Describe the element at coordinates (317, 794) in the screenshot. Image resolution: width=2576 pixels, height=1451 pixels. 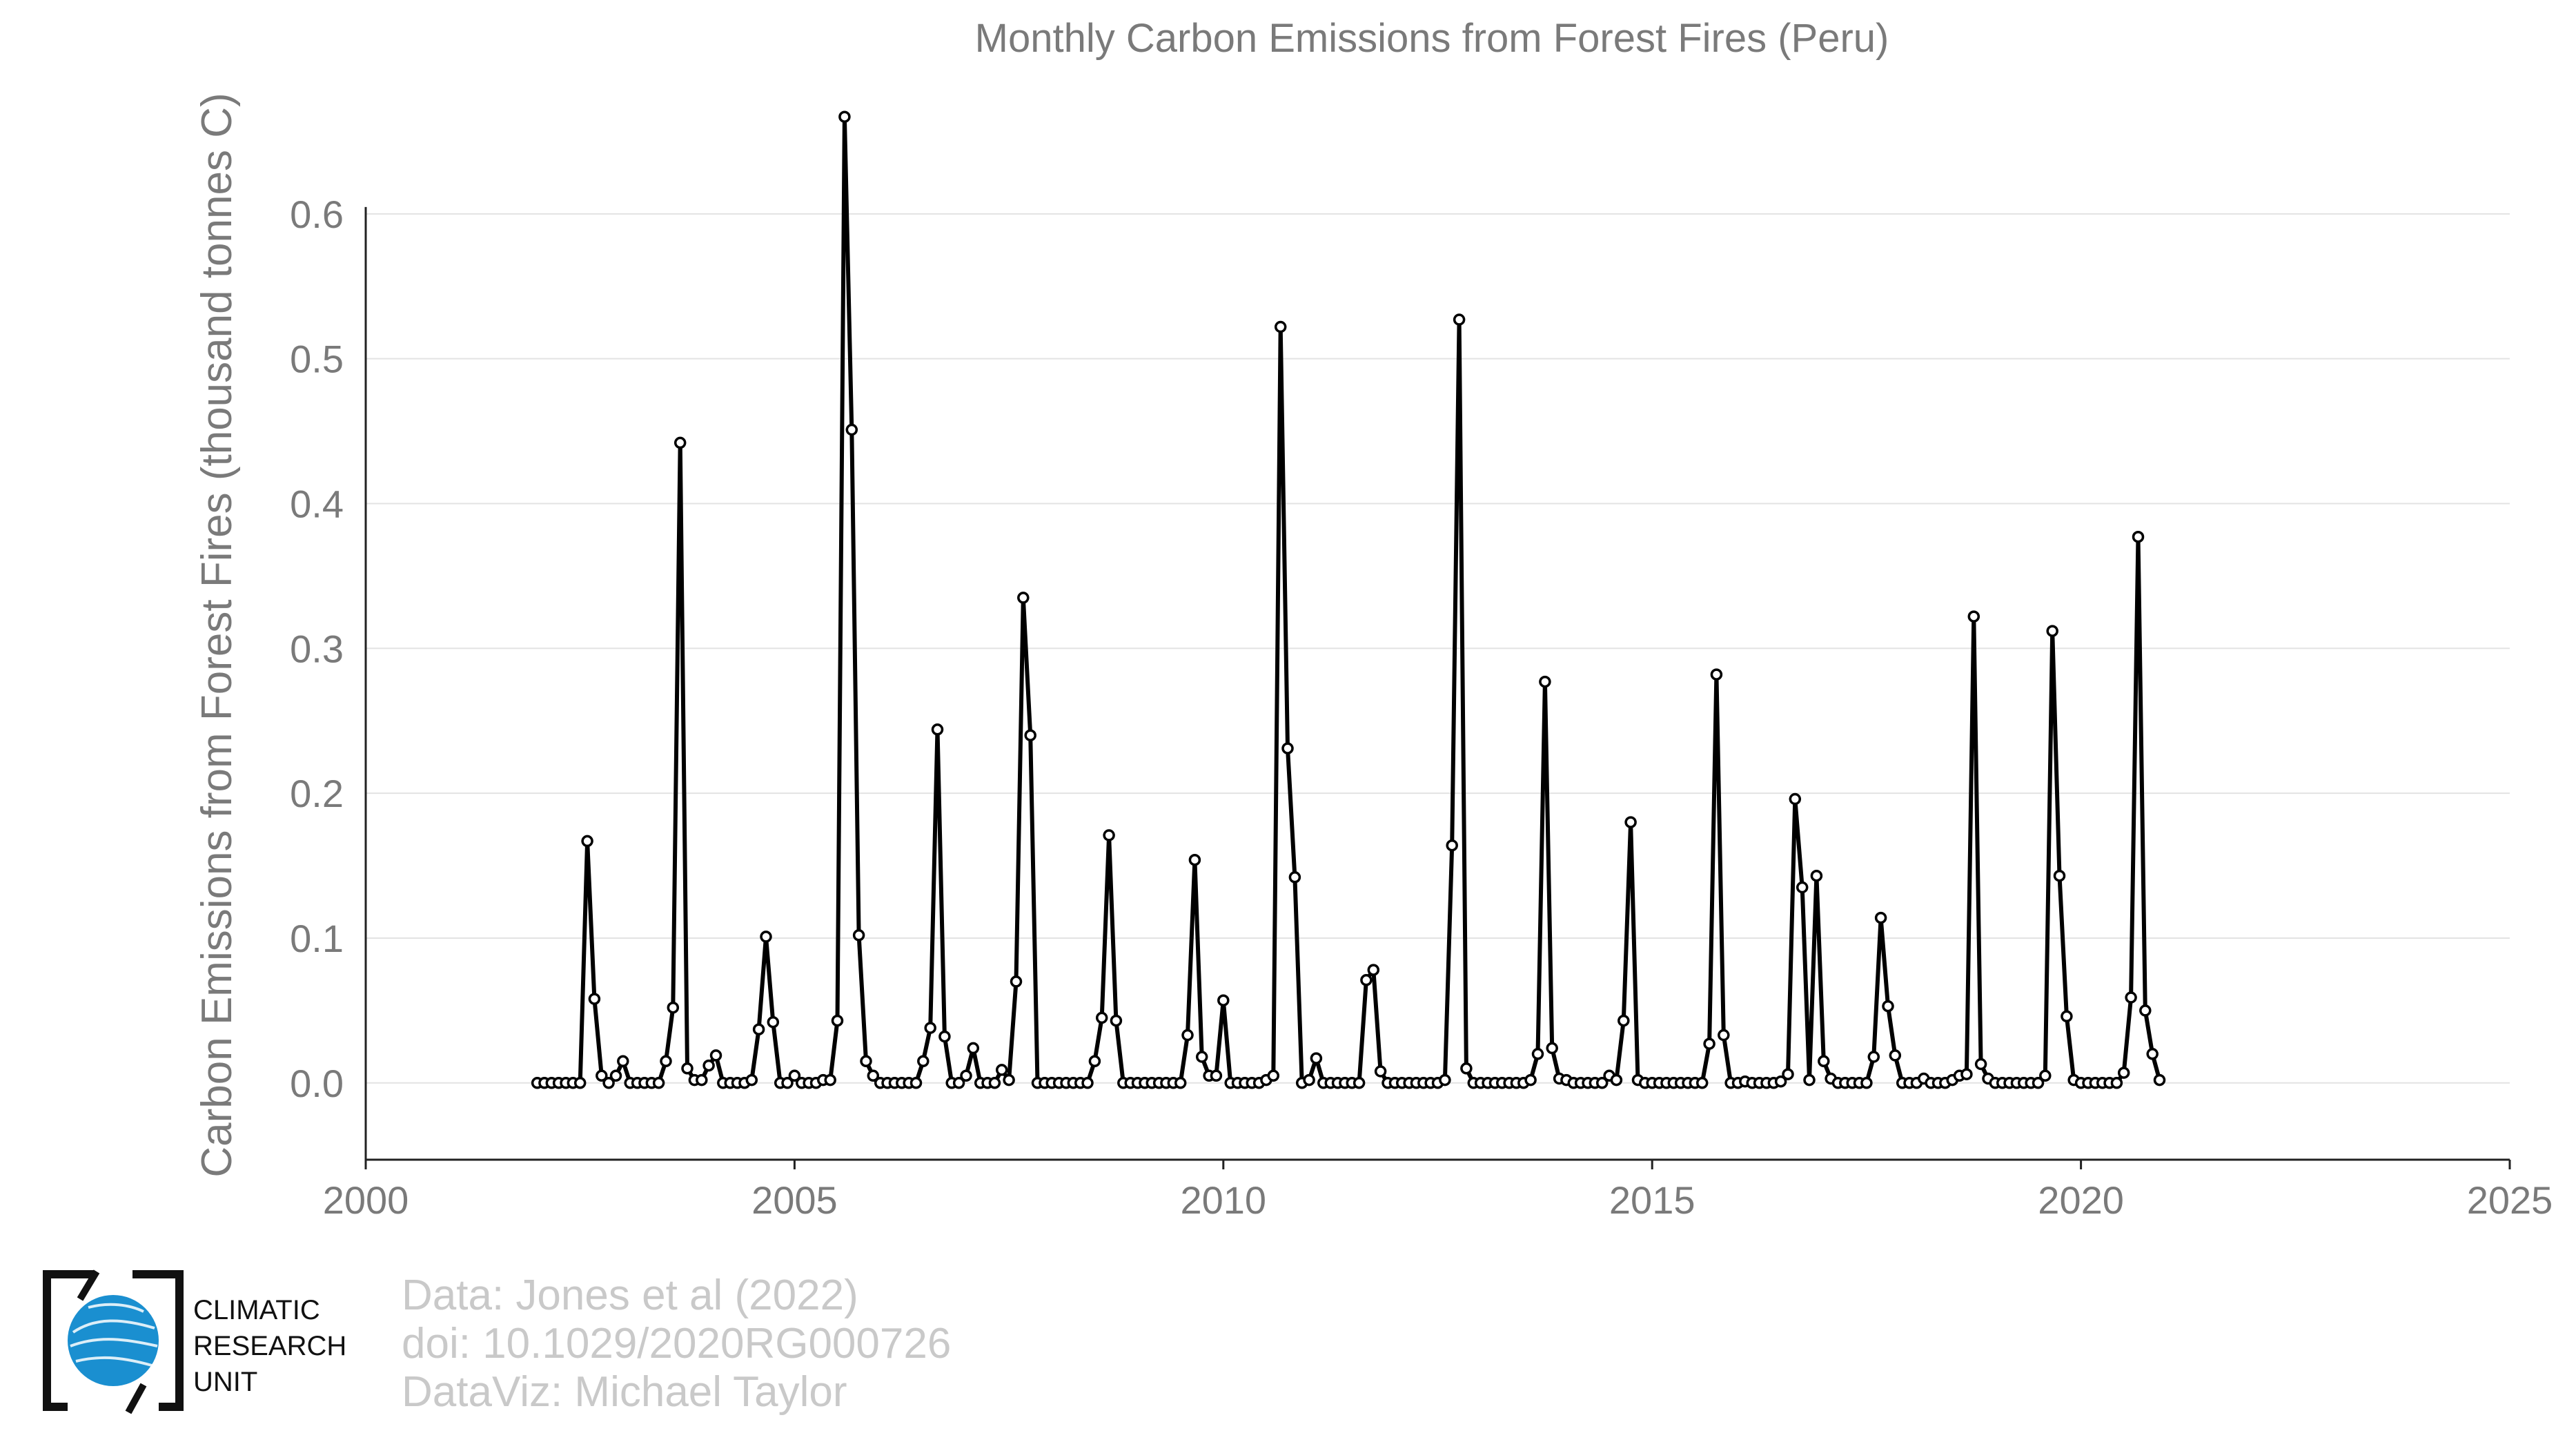
I see `y-tick-label: 0.2` at that location.